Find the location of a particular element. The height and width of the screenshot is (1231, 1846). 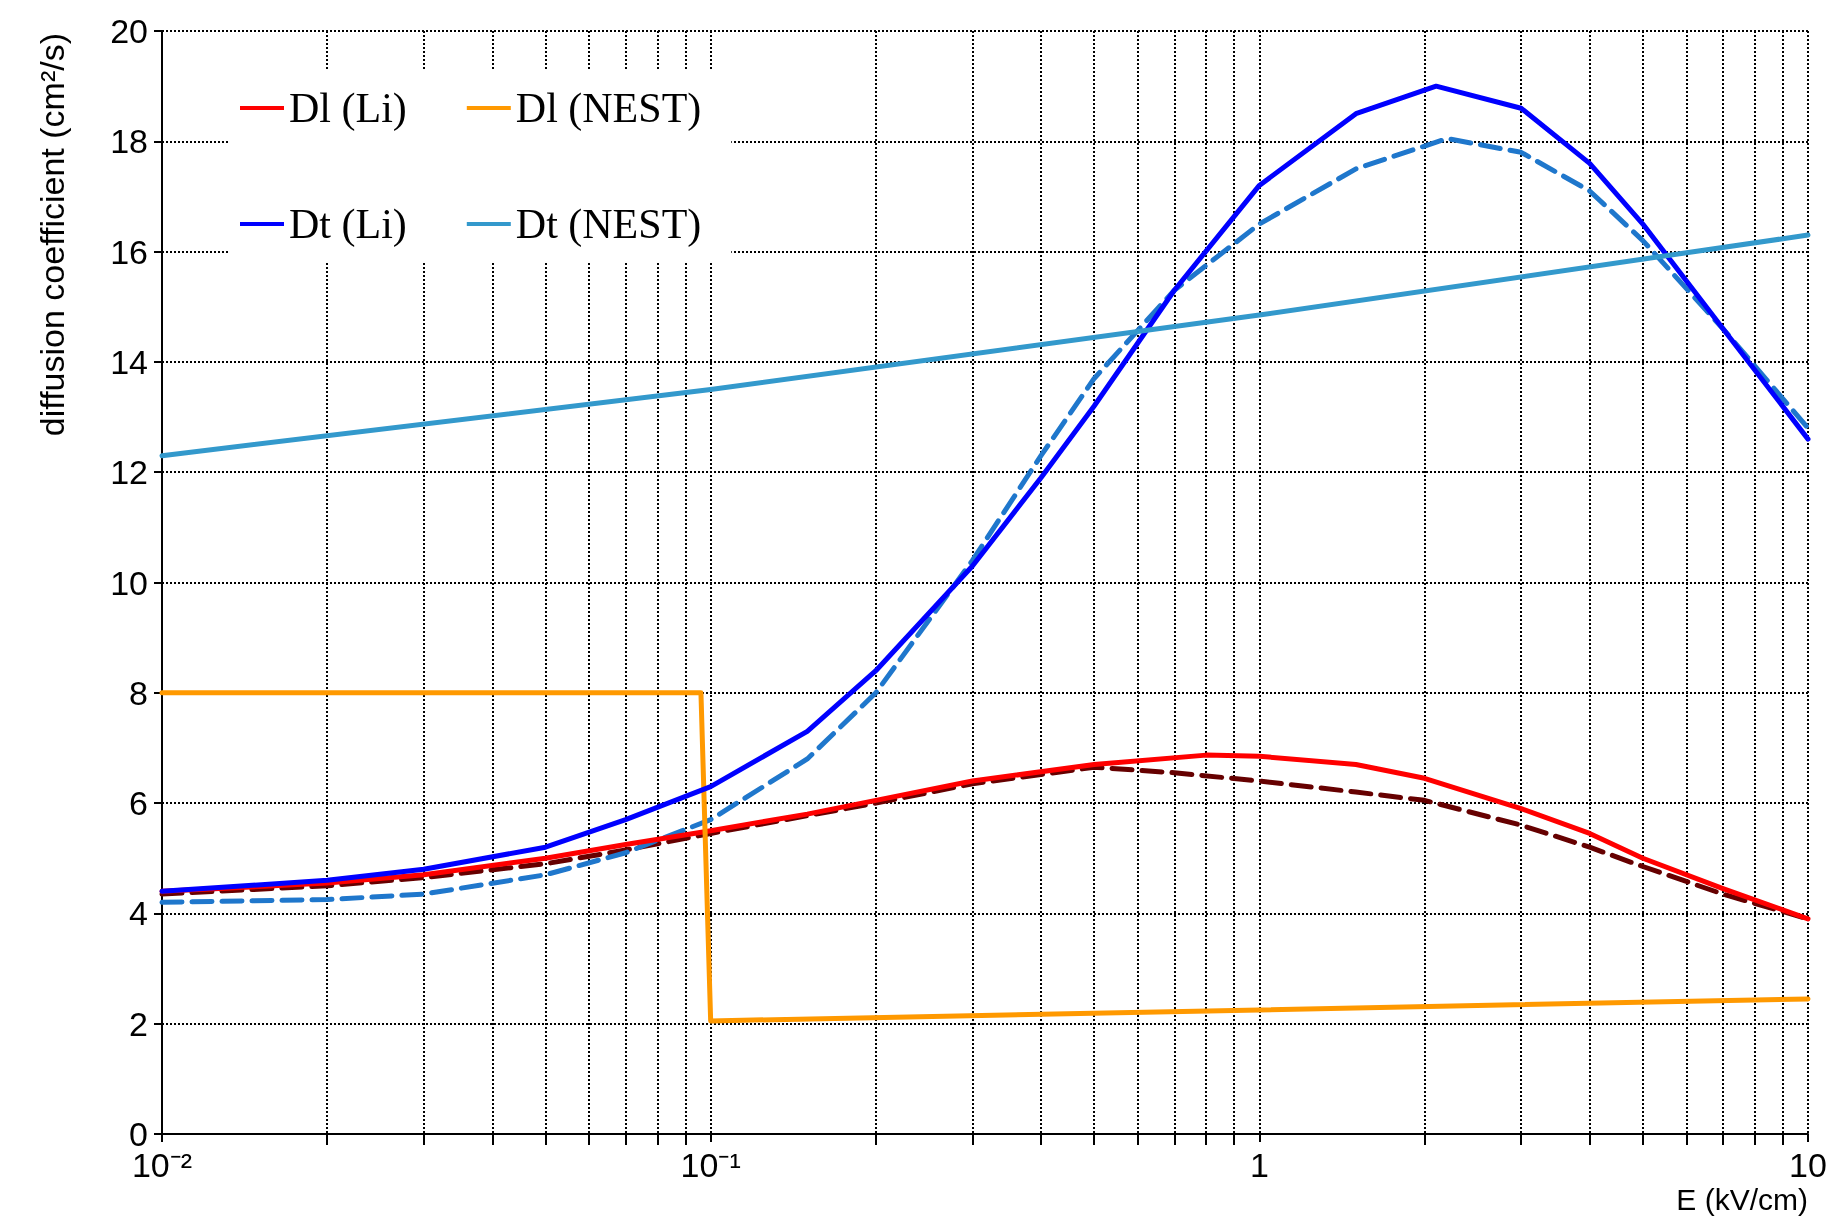

y-tick-label: 6 is located at coordinates (138, 803).